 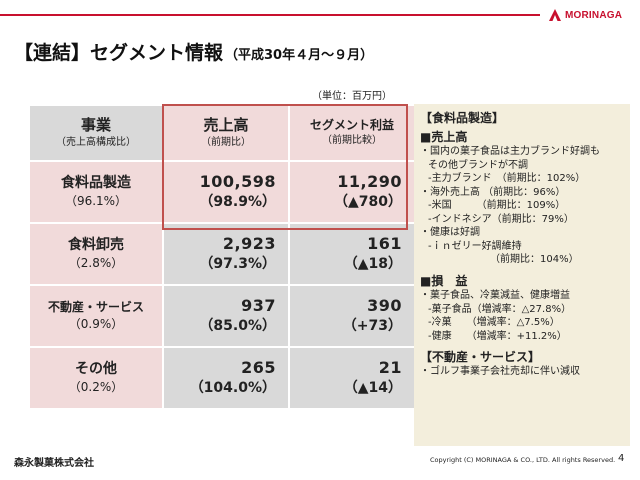 What do you see at coordinates (226, 316) in the screenshot?
I see `sales-cell: 937 （85.0%）` at bounding box center [226, 316].